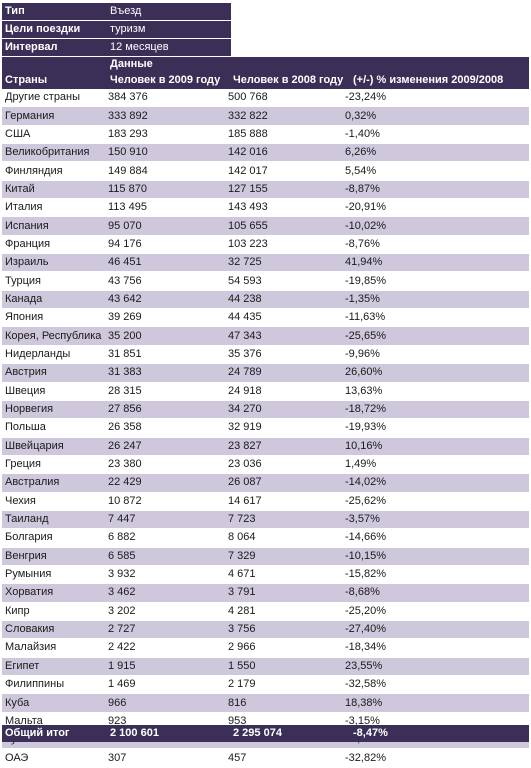 This screenshot has height=768, width=531. What do you see at coordinates (283, 685) in the screenshot?
I see `cell-2008: 2 179` at bounding box center [283, 685].